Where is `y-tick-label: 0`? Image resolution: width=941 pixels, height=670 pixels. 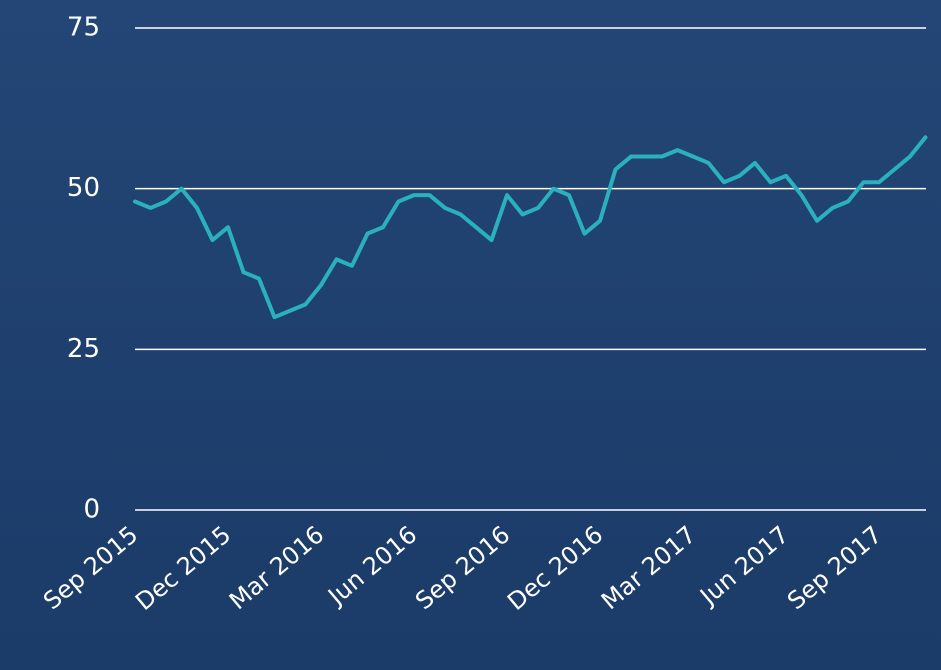
y-tick-label: 0 is located at coordinates (91, 510).